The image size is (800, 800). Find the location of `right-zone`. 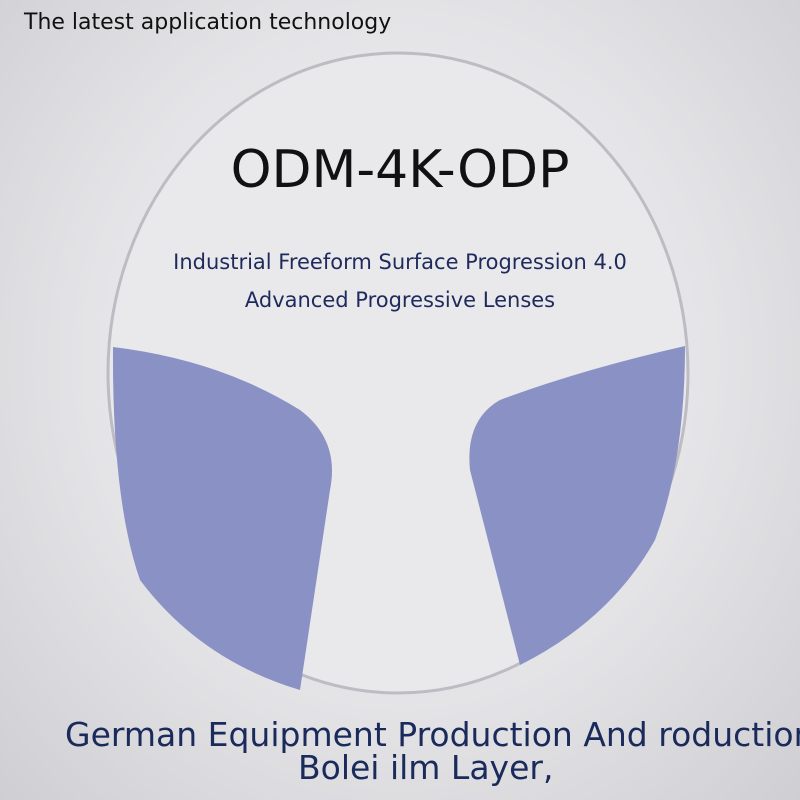

right-zone is located at coordinates (577, 505).